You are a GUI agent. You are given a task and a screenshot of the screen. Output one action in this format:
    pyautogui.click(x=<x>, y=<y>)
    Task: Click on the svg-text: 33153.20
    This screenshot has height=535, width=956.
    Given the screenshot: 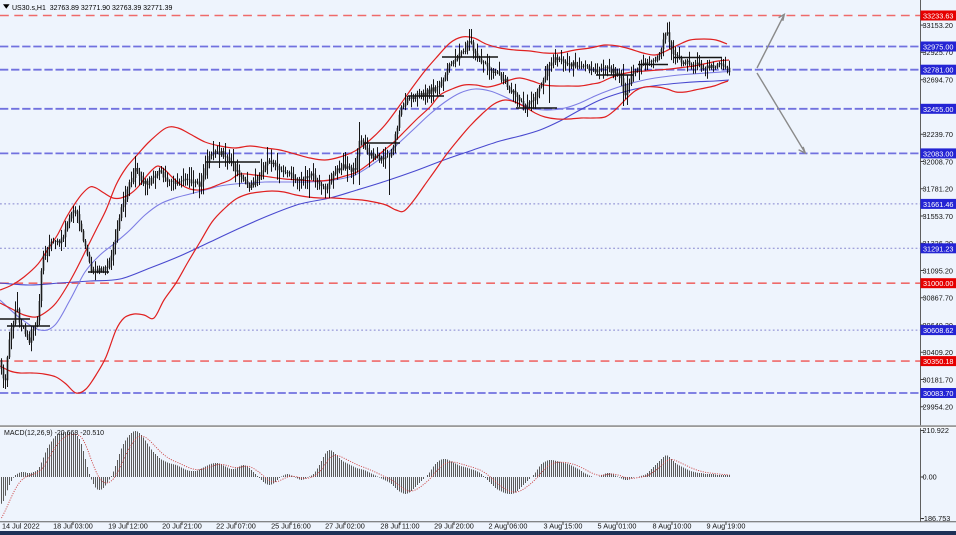 What is the action you would take?
    pyautogui.click(x=938, y=25)
    